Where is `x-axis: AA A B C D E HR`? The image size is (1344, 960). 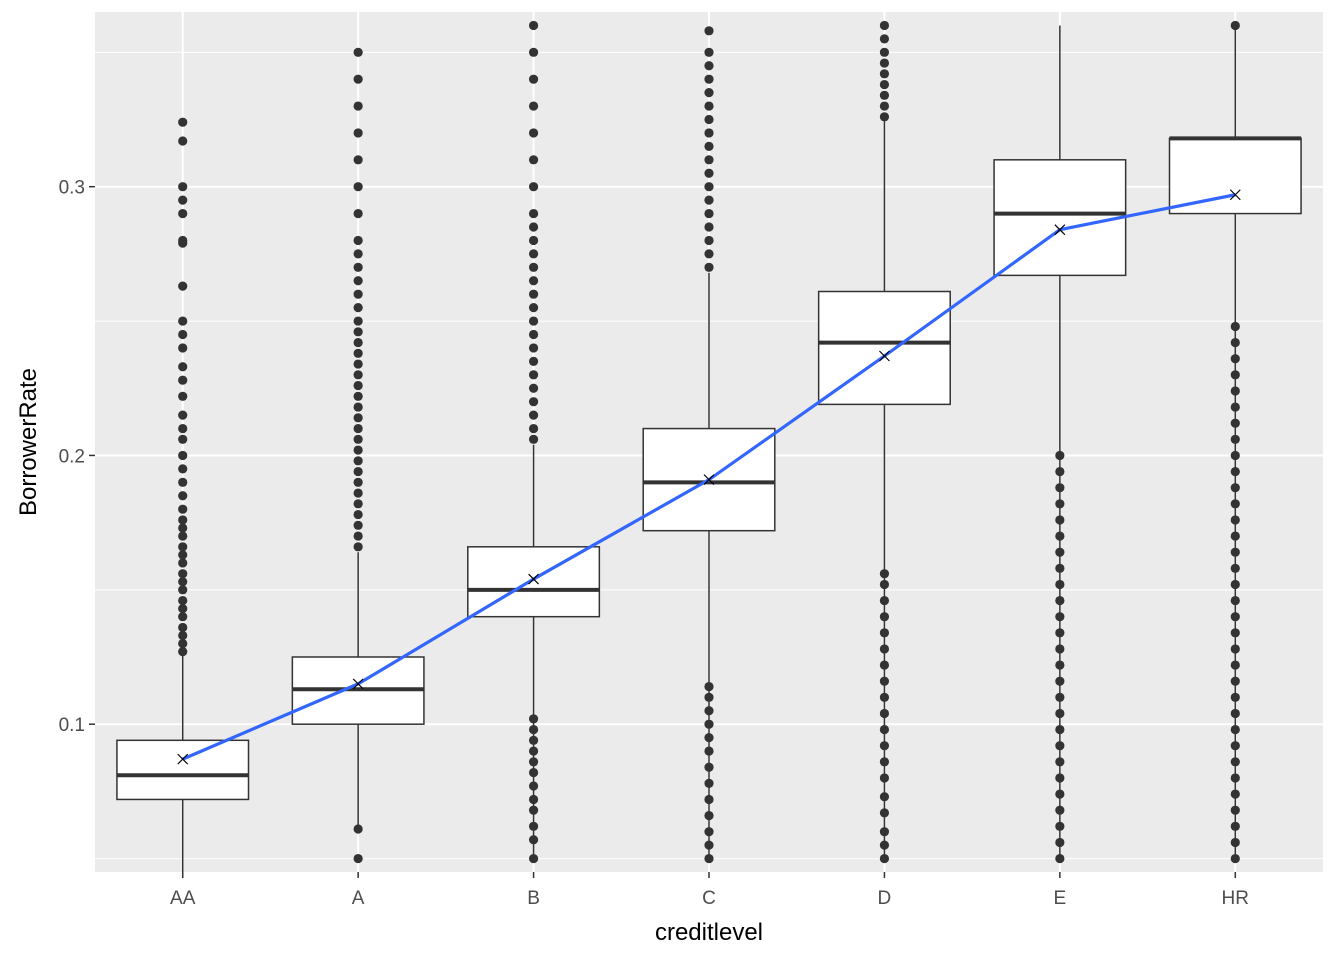 x-axis: AA A B C D E HR is located at coordinates (709, 890).